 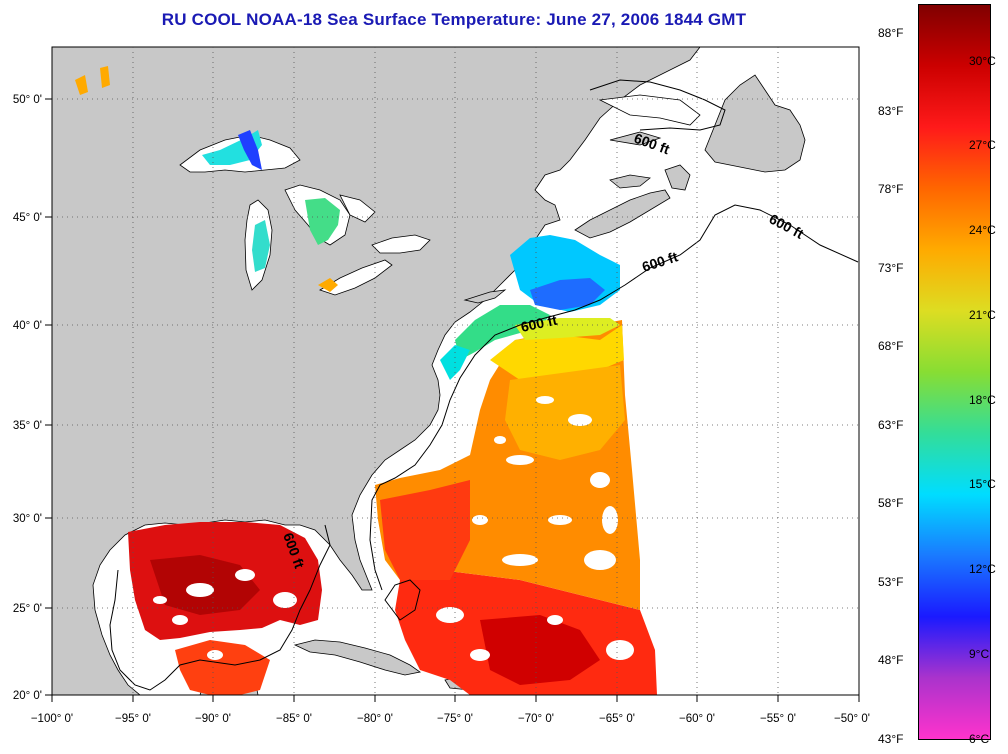 I want to click on lat-label: 45° 0', so click(x=27, y=218).